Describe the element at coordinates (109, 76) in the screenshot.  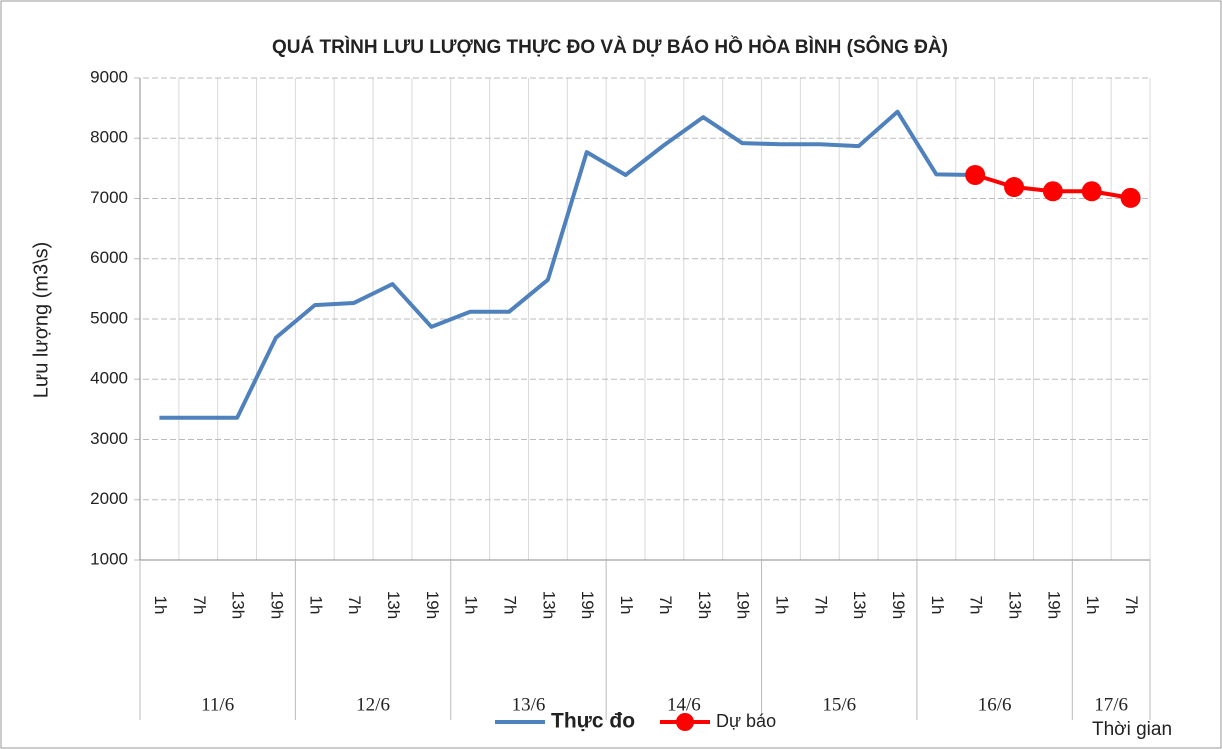
I see `y-tick-label: 9000` at that location.